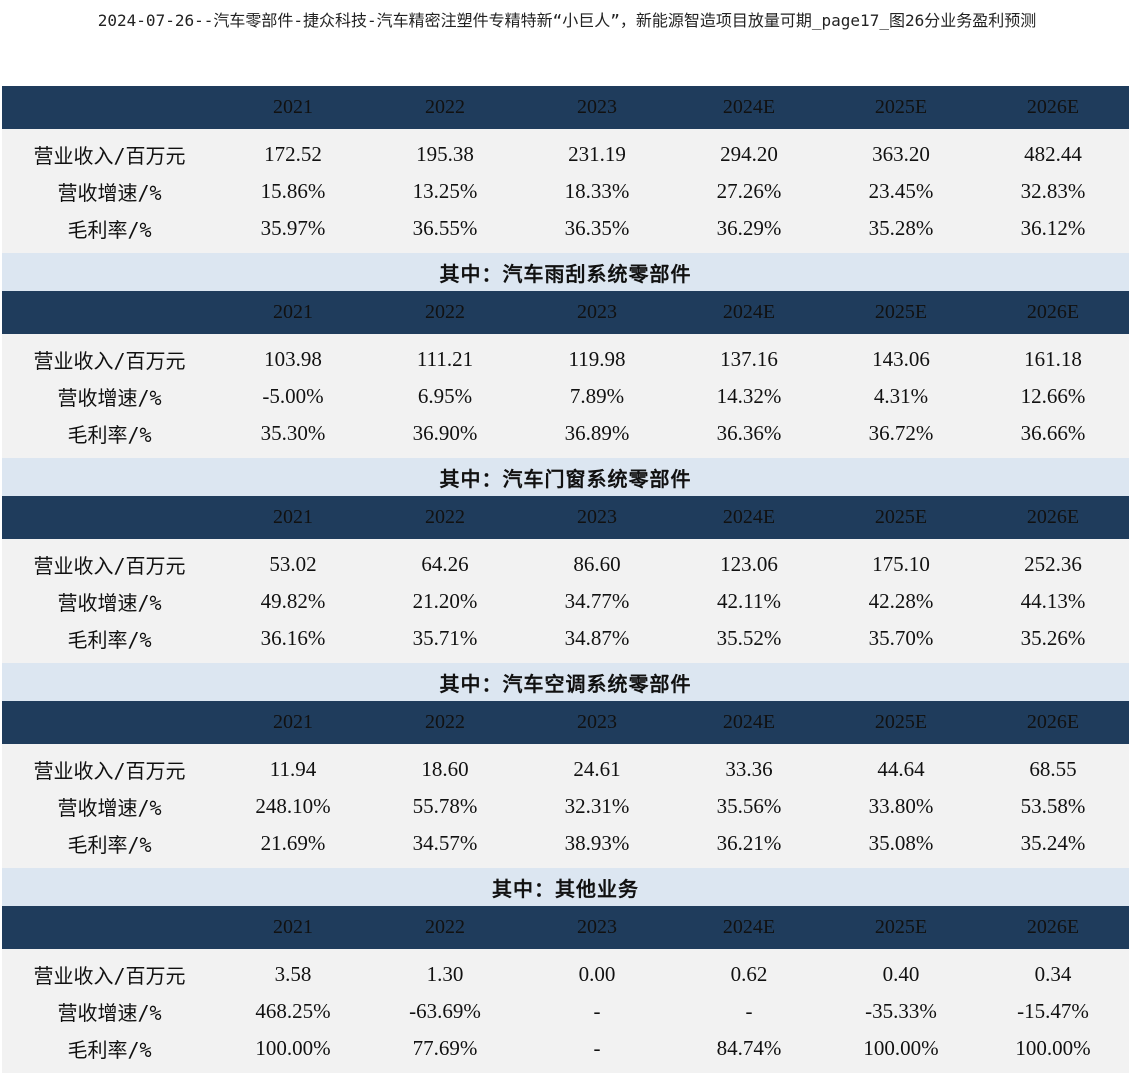 This screenshot has height=1073, width=1134. I want to click on section-title: 其中：汽车门窗系统零部件, so click(565, 477).